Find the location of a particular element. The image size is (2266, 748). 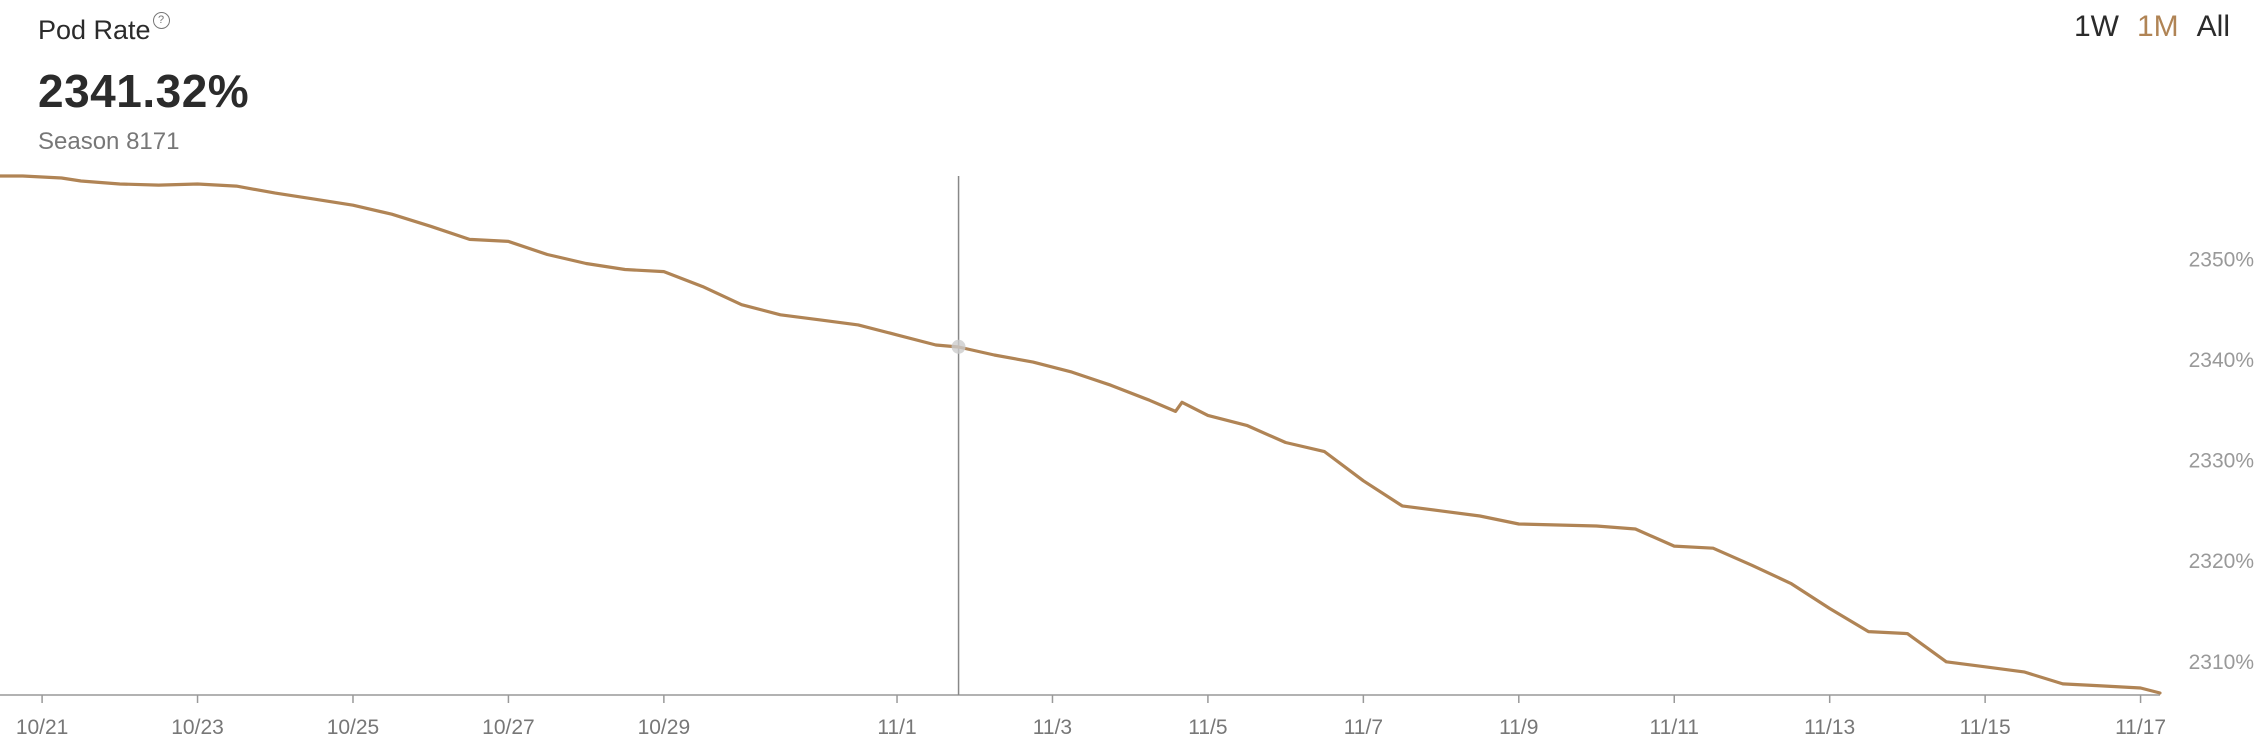

x-tick-label: 10/21 is located at coordinates (42, 727).